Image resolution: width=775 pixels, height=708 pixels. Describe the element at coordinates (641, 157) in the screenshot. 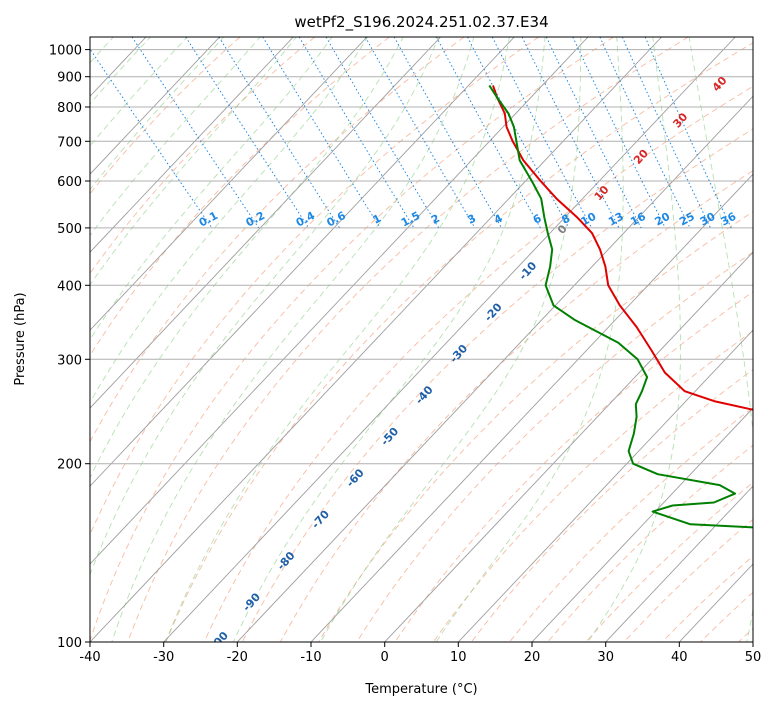

I see `isotherm-label: 20` at that location.